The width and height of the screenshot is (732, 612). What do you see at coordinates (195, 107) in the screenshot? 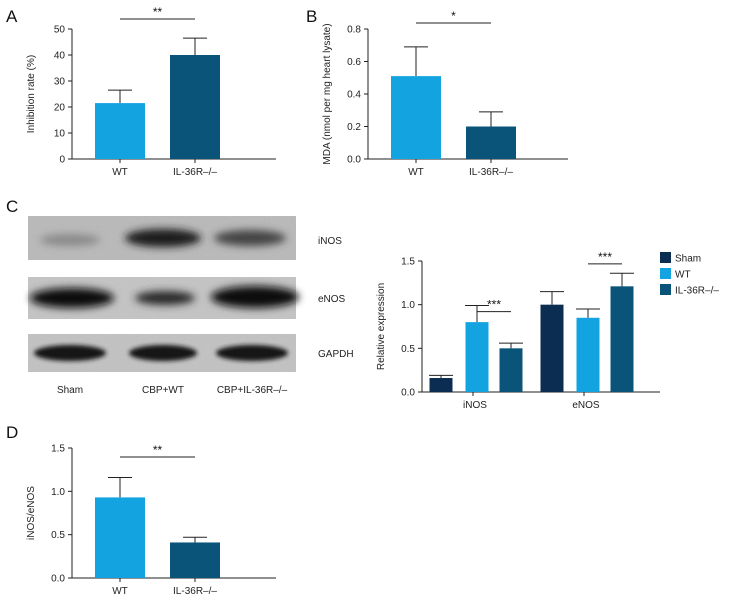
I see `bar-a-il-36r` at bounding box center [195, 107].